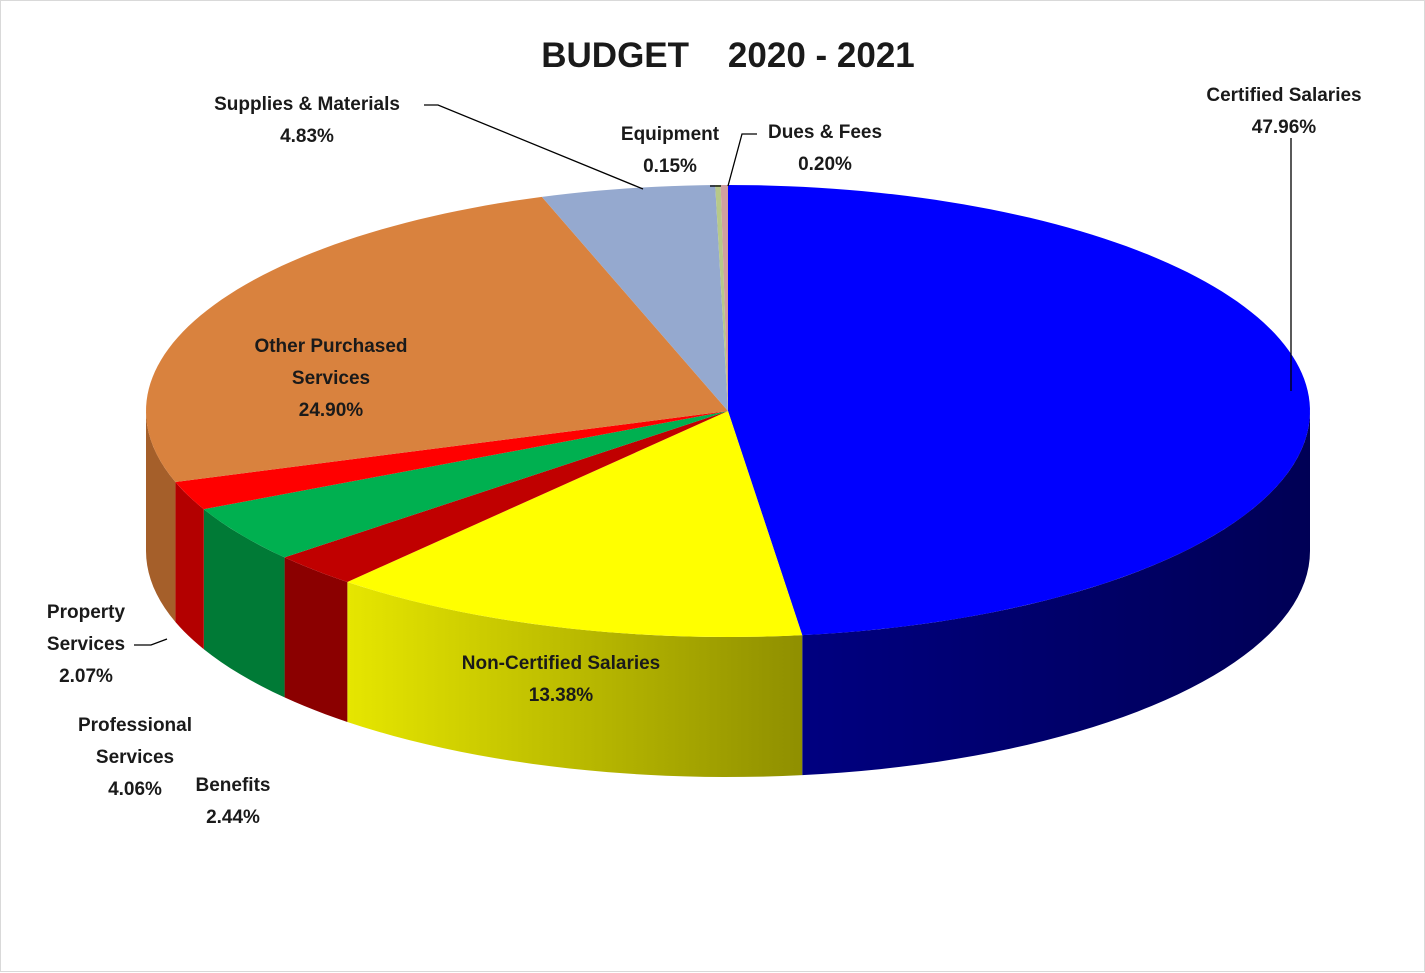 Image resolution: width=1425 pixels, height=973 pixels. Describe the element at coordinates (86, 644) in the screenshot. I see `label-property-services-text-1: Services` at that location.